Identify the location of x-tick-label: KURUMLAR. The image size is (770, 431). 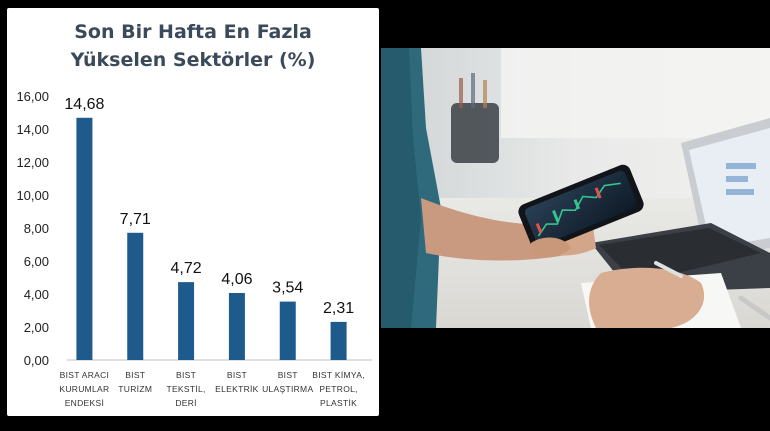
(84, 389).